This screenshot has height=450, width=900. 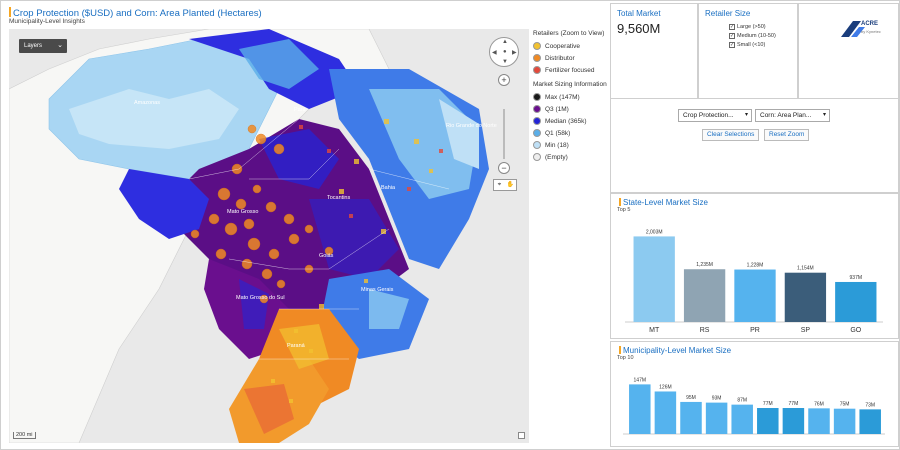 What do you see at coordinates (563, 46) in the screenshot?
I see `legend-retailer-label: Cooperative` at bounding box center [563, 46].